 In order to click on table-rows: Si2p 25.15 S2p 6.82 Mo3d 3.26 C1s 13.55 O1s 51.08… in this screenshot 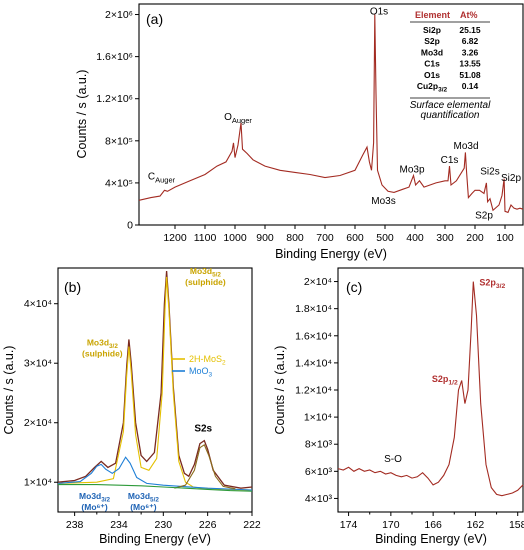, I will do `click(449, 59)`.